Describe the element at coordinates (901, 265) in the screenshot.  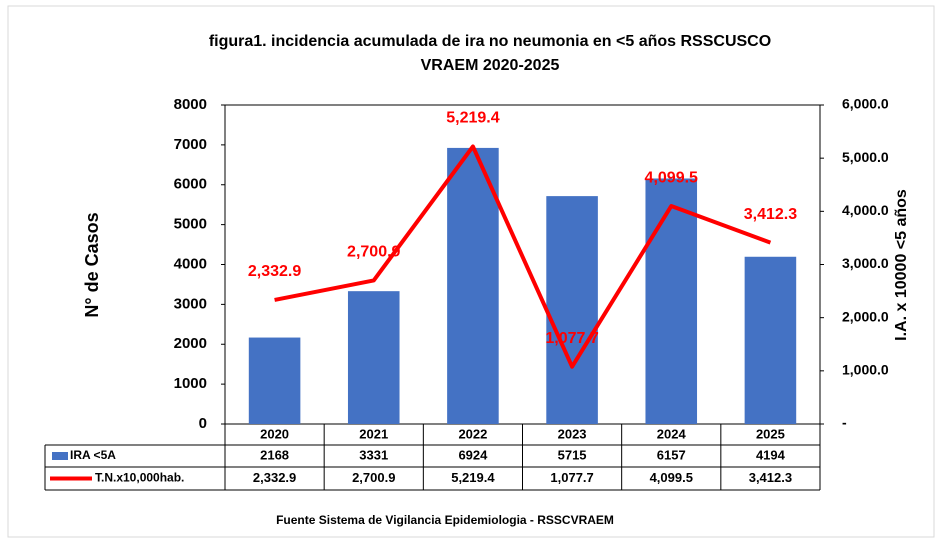
I see `y2-axis-label: I.A. x 10000 <5 años` at that location.